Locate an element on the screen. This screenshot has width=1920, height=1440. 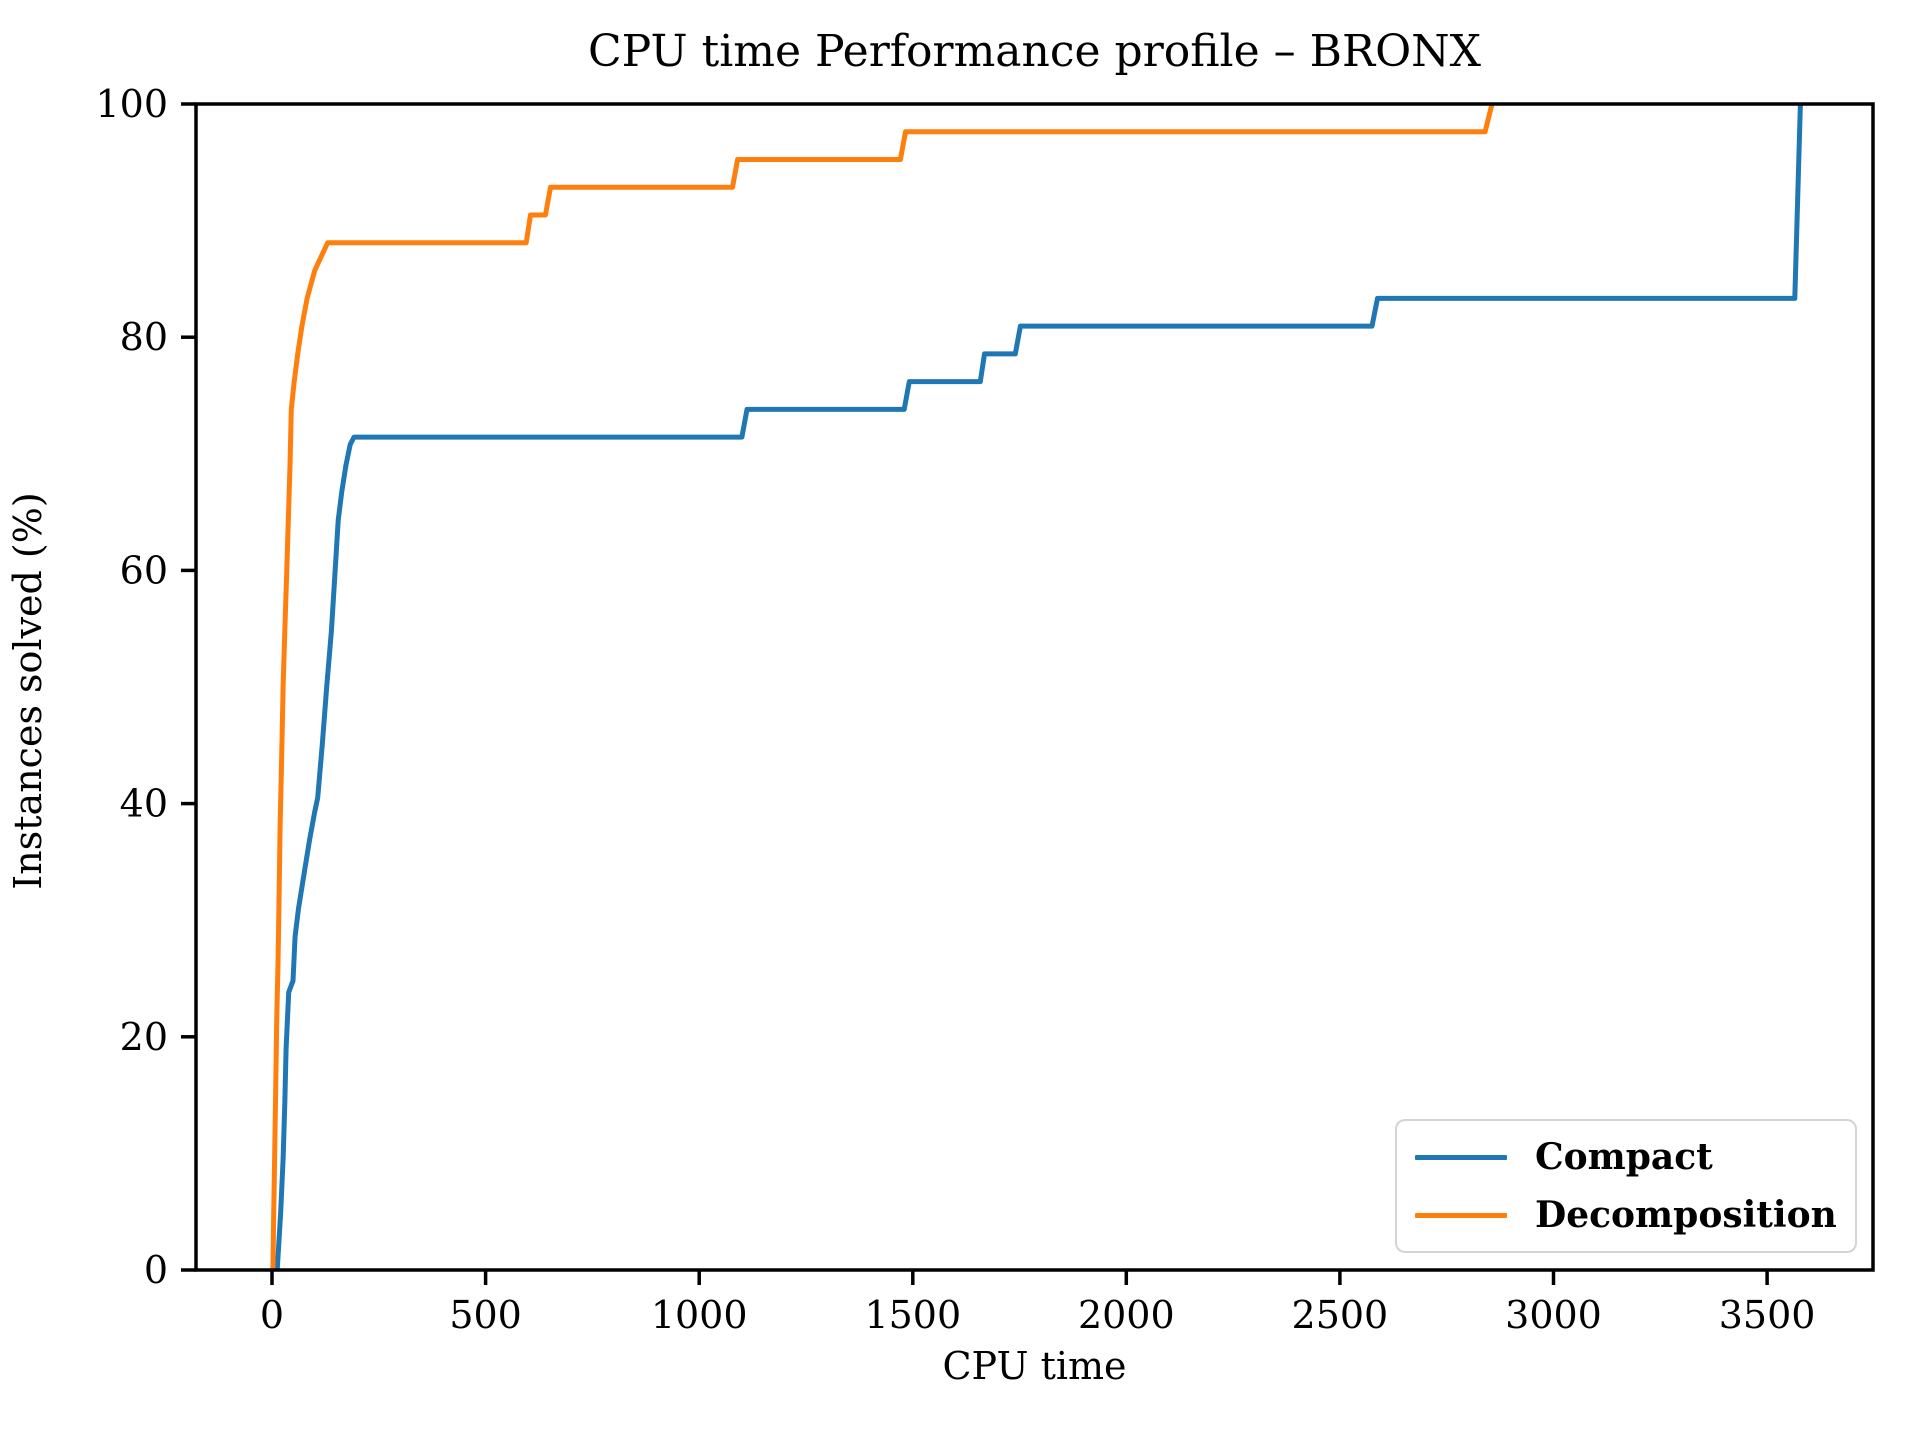
x-tick-label: 2500 is located at coordinates (1340, 1315).